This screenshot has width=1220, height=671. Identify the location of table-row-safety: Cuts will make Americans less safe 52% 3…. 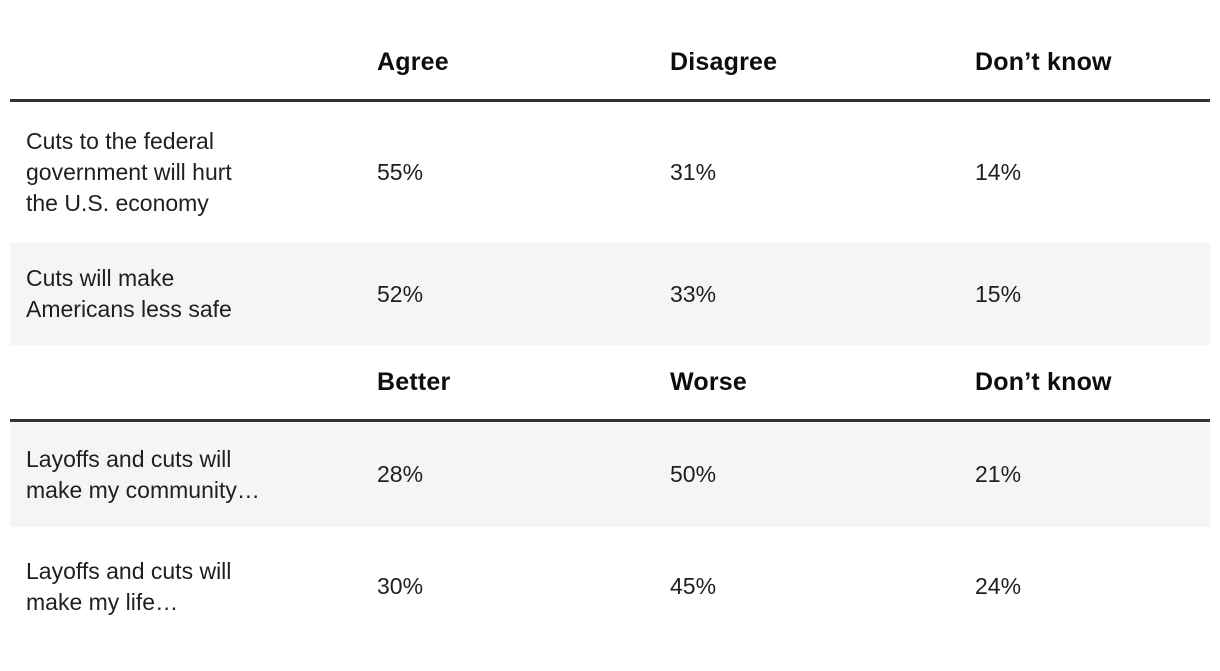
(610, 294).